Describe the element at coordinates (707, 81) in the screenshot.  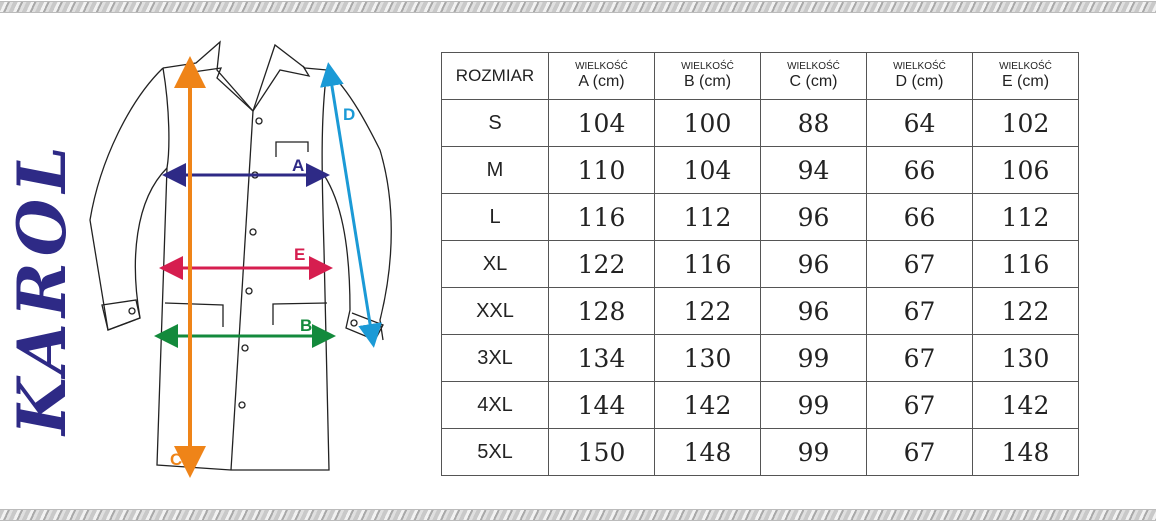
I see `header-label: B (cm)` at that location.